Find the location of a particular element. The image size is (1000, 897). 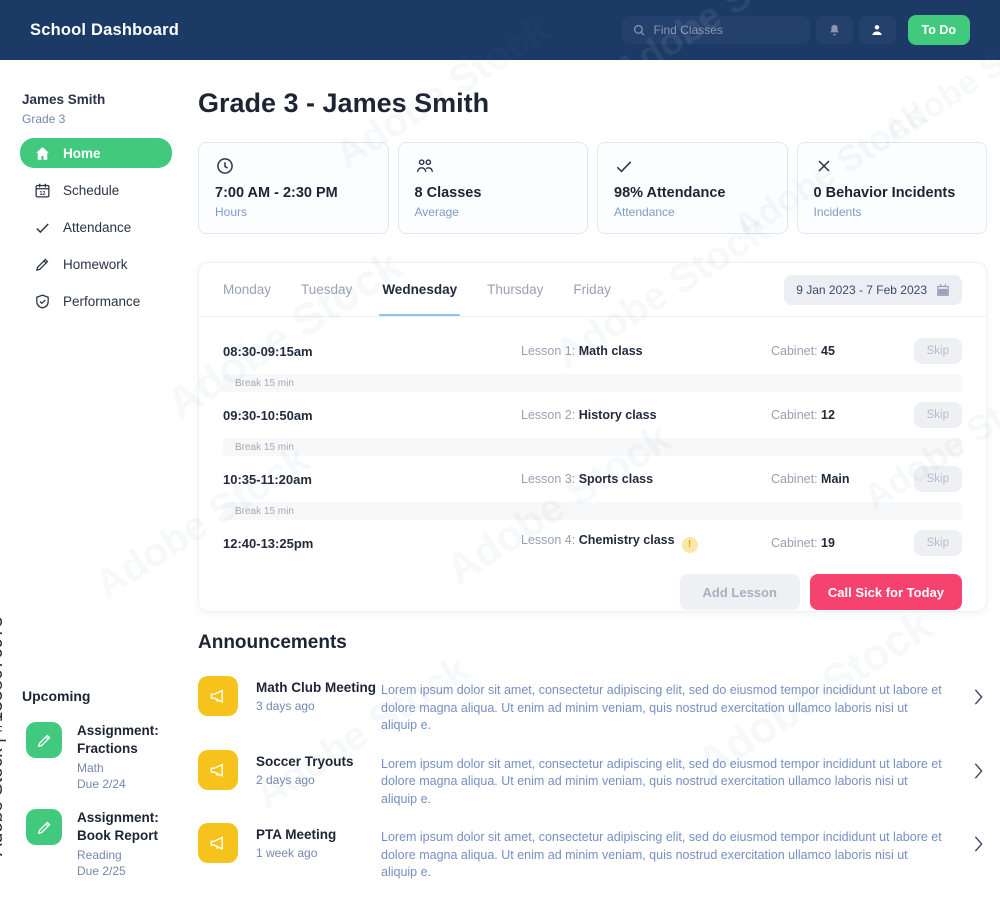

lesson-label: Lesson 4: is located at coordinates (548, 540).